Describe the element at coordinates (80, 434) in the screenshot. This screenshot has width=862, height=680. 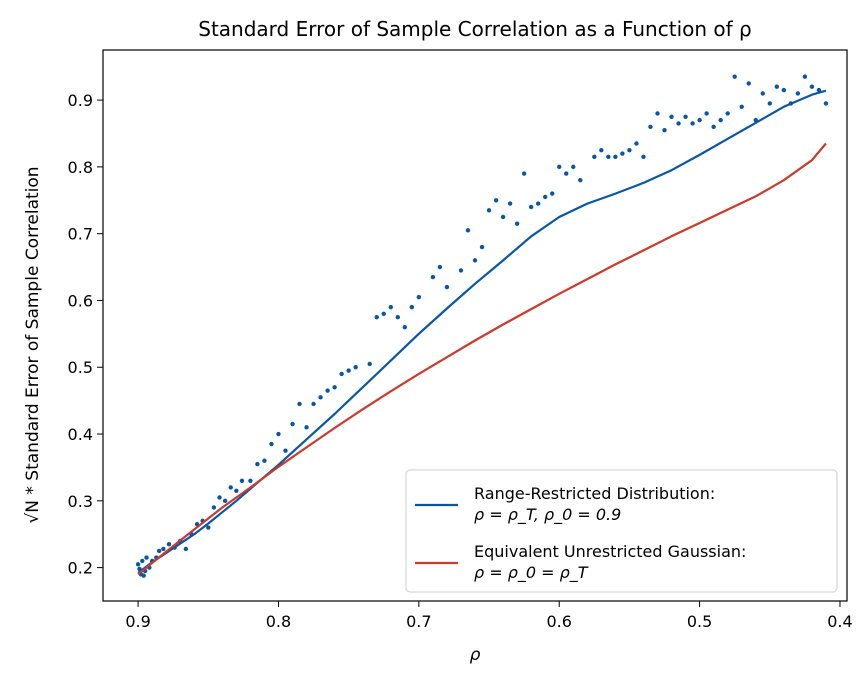
I see `y-tick-label: 0.4` at that location.